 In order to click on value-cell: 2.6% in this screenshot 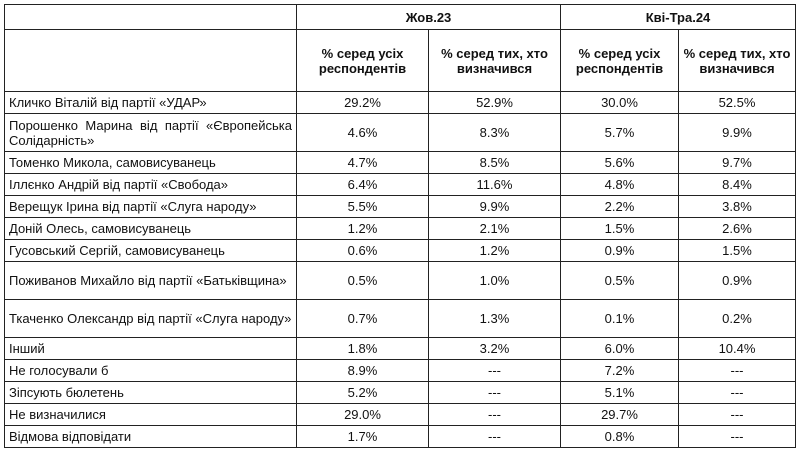, I will do `click(737, 228)`.